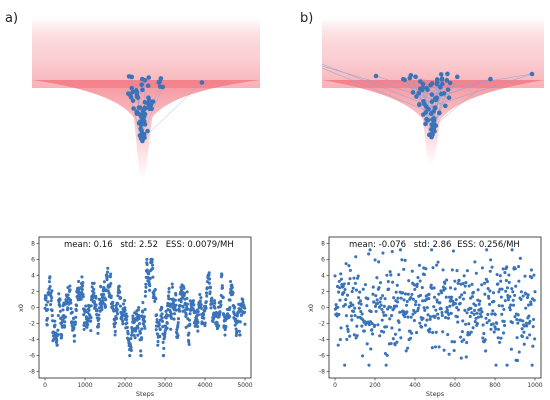 Image resolution: width=550 pixels, height=400 pixels. What do you see at coordinates (164, 385) in the screenshot?
I see `x-tick-label: 3000` at bounding box center [164, 385].